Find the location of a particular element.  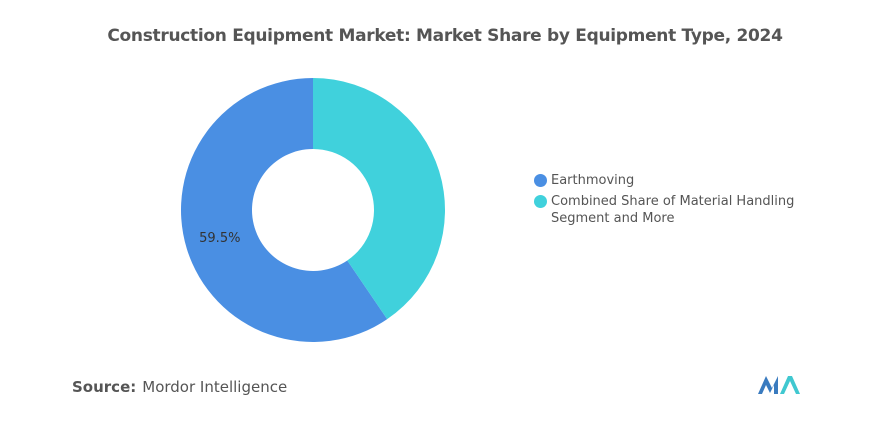

source-text: Mordor Intelligence is located at coordinates (215, 387).